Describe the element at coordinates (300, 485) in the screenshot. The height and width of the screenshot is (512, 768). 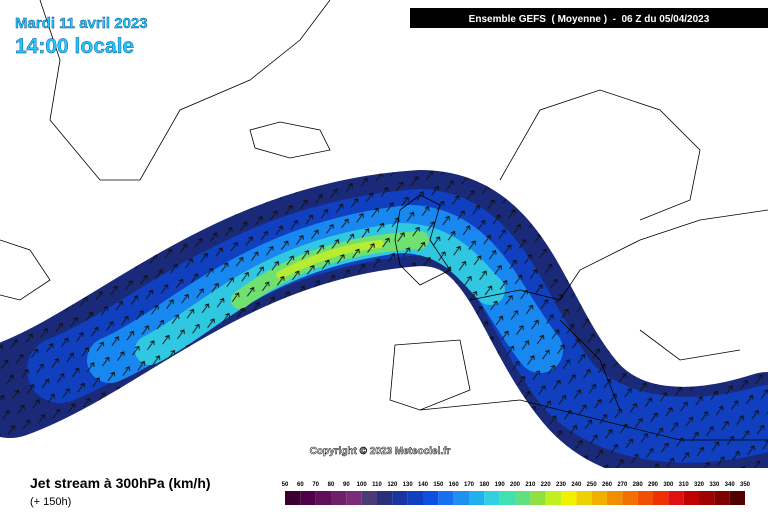
I see `colorbar-tick-label: 60` at that location.